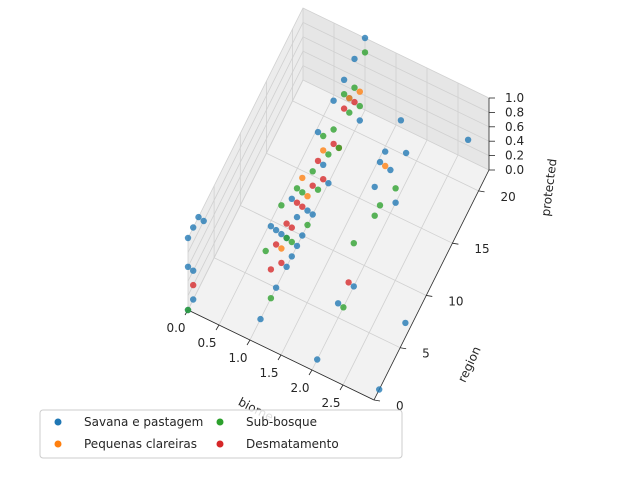 The height and width of the screenshot is (485, 640). I want to click on series-desmatamento, so click(274, 193).